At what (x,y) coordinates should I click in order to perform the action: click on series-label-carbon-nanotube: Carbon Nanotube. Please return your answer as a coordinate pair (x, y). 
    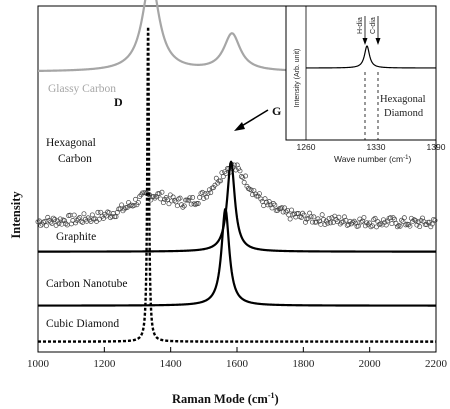
    Looking at the image, I should click on (86, 284).